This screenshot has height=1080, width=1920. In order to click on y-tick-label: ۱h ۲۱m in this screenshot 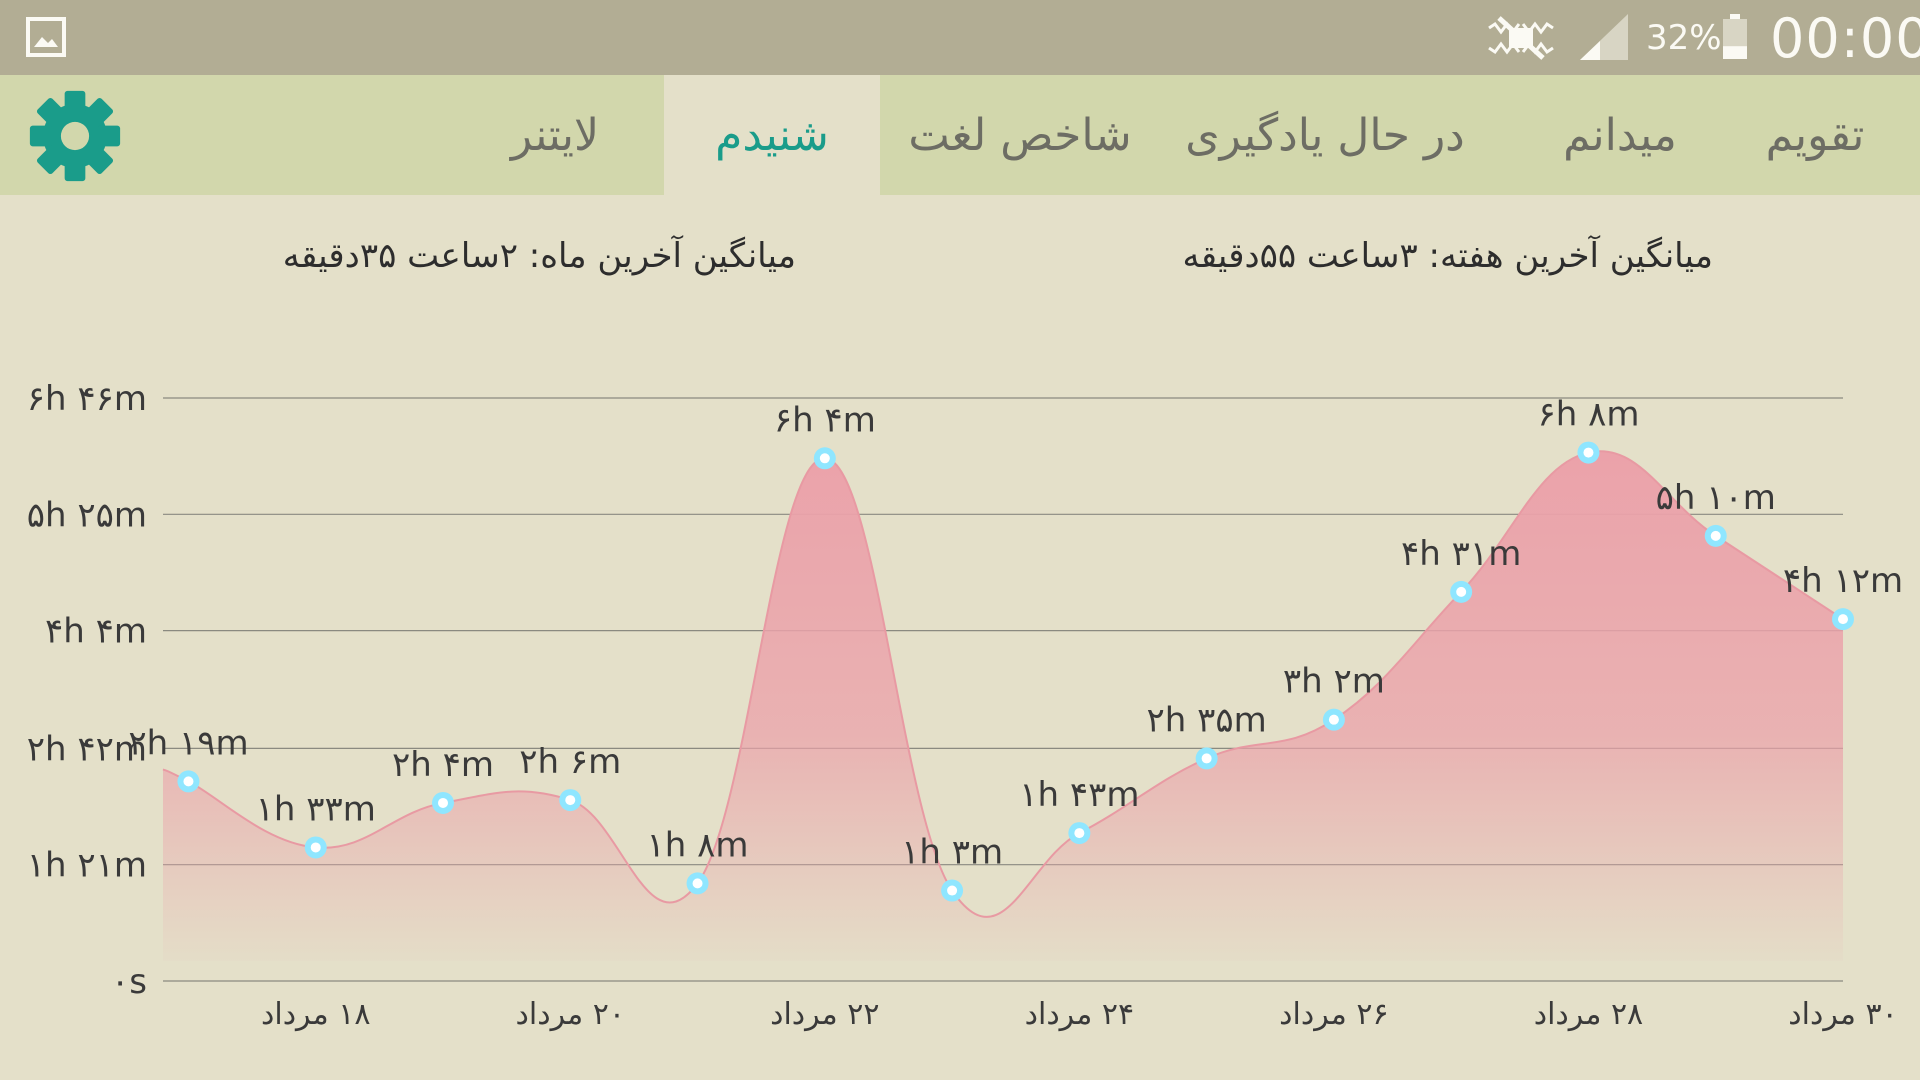, I will do `click(87, 866)`.